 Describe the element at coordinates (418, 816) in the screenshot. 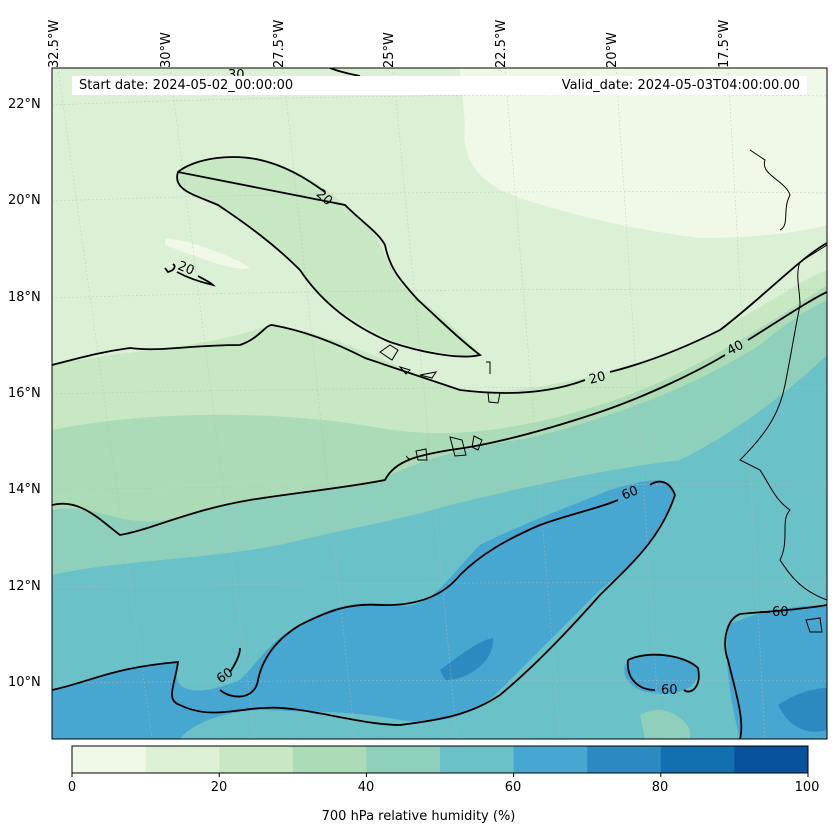

I see `colorbar-title: 700 hPa relative humidity (%)` at that location.